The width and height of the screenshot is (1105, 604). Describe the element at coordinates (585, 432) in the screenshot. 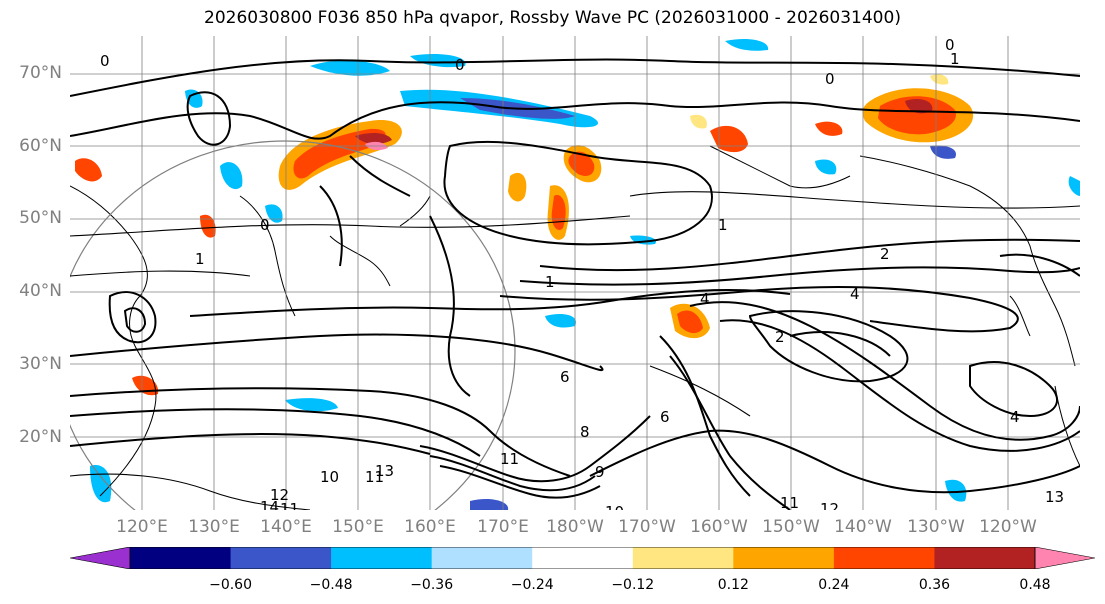

I see `contour-label: 8` at that location.